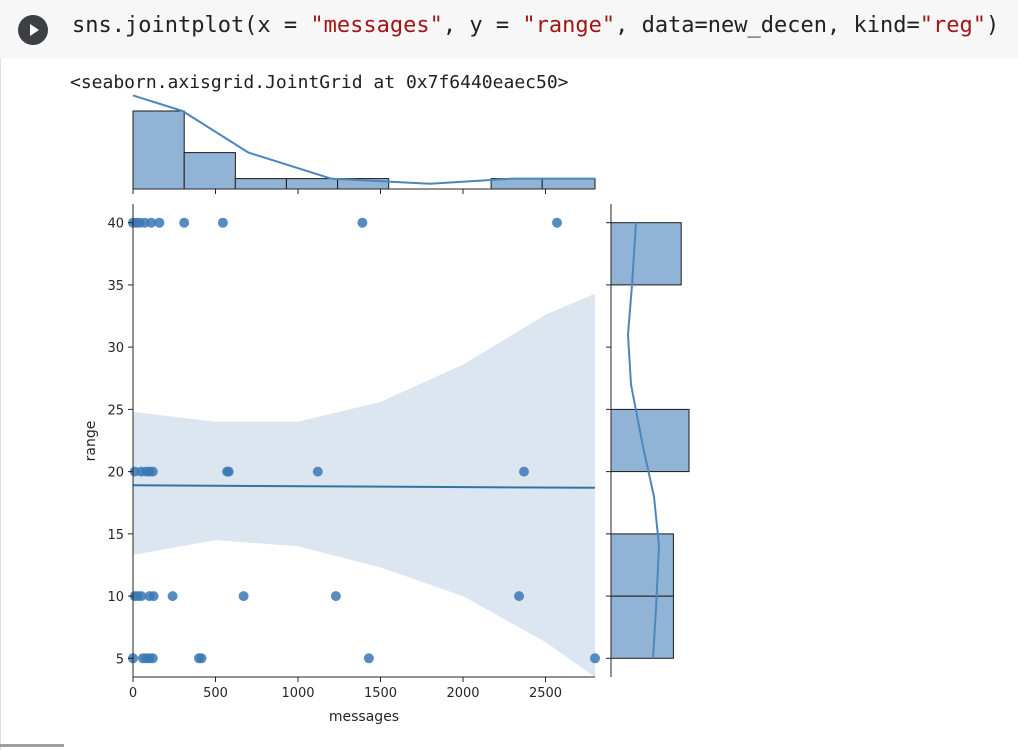  I want to click on y-tick-label: 10, so click(115, 597).